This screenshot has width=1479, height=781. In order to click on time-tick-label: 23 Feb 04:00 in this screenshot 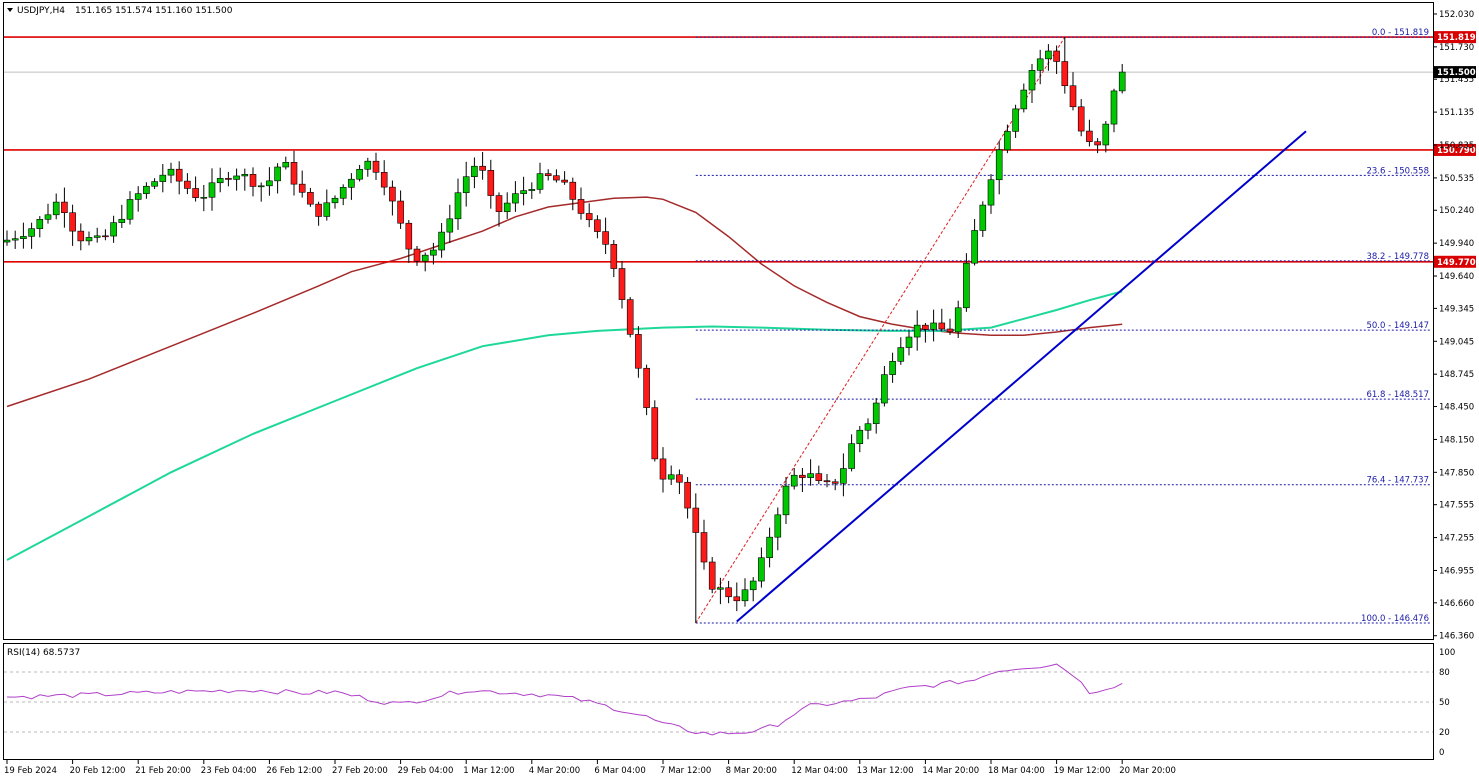, I will do `click(229, 771)`.